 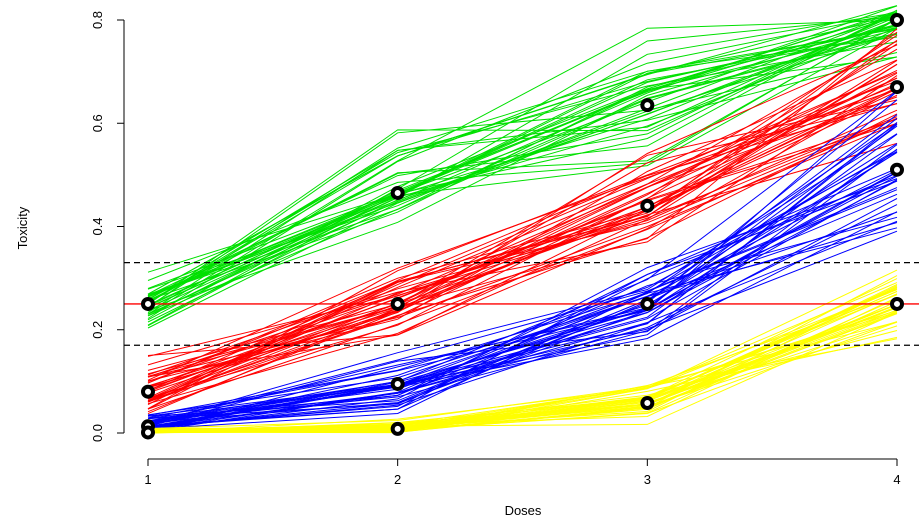 What do you see at coordinates (97, 330) in the screenshot?
I see `y-tick-label: 0.2` at bounding box center [97, 330].